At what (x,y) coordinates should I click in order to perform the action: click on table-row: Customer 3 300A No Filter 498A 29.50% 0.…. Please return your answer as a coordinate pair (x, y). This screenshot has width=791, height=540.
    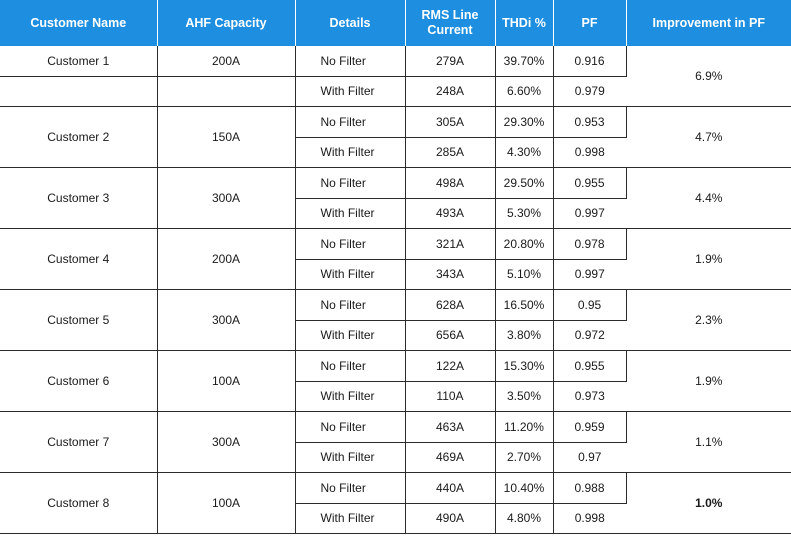
    Looking at the image, I should click on (395, 198).